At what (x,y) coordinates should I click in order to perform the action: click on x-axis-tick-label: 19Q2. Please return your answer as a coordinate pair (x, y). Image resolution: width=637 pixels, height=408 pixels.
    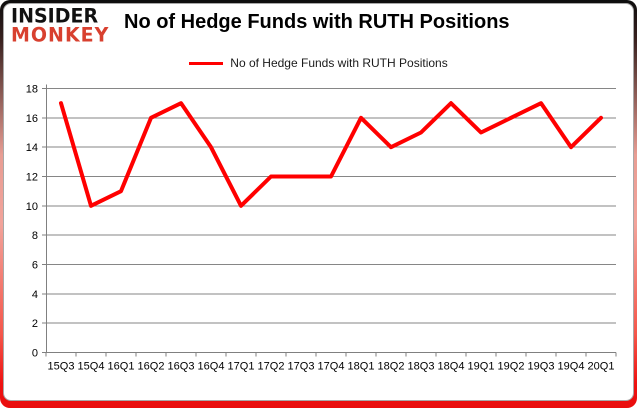
    Looking at the image, I should click on (511, 367).